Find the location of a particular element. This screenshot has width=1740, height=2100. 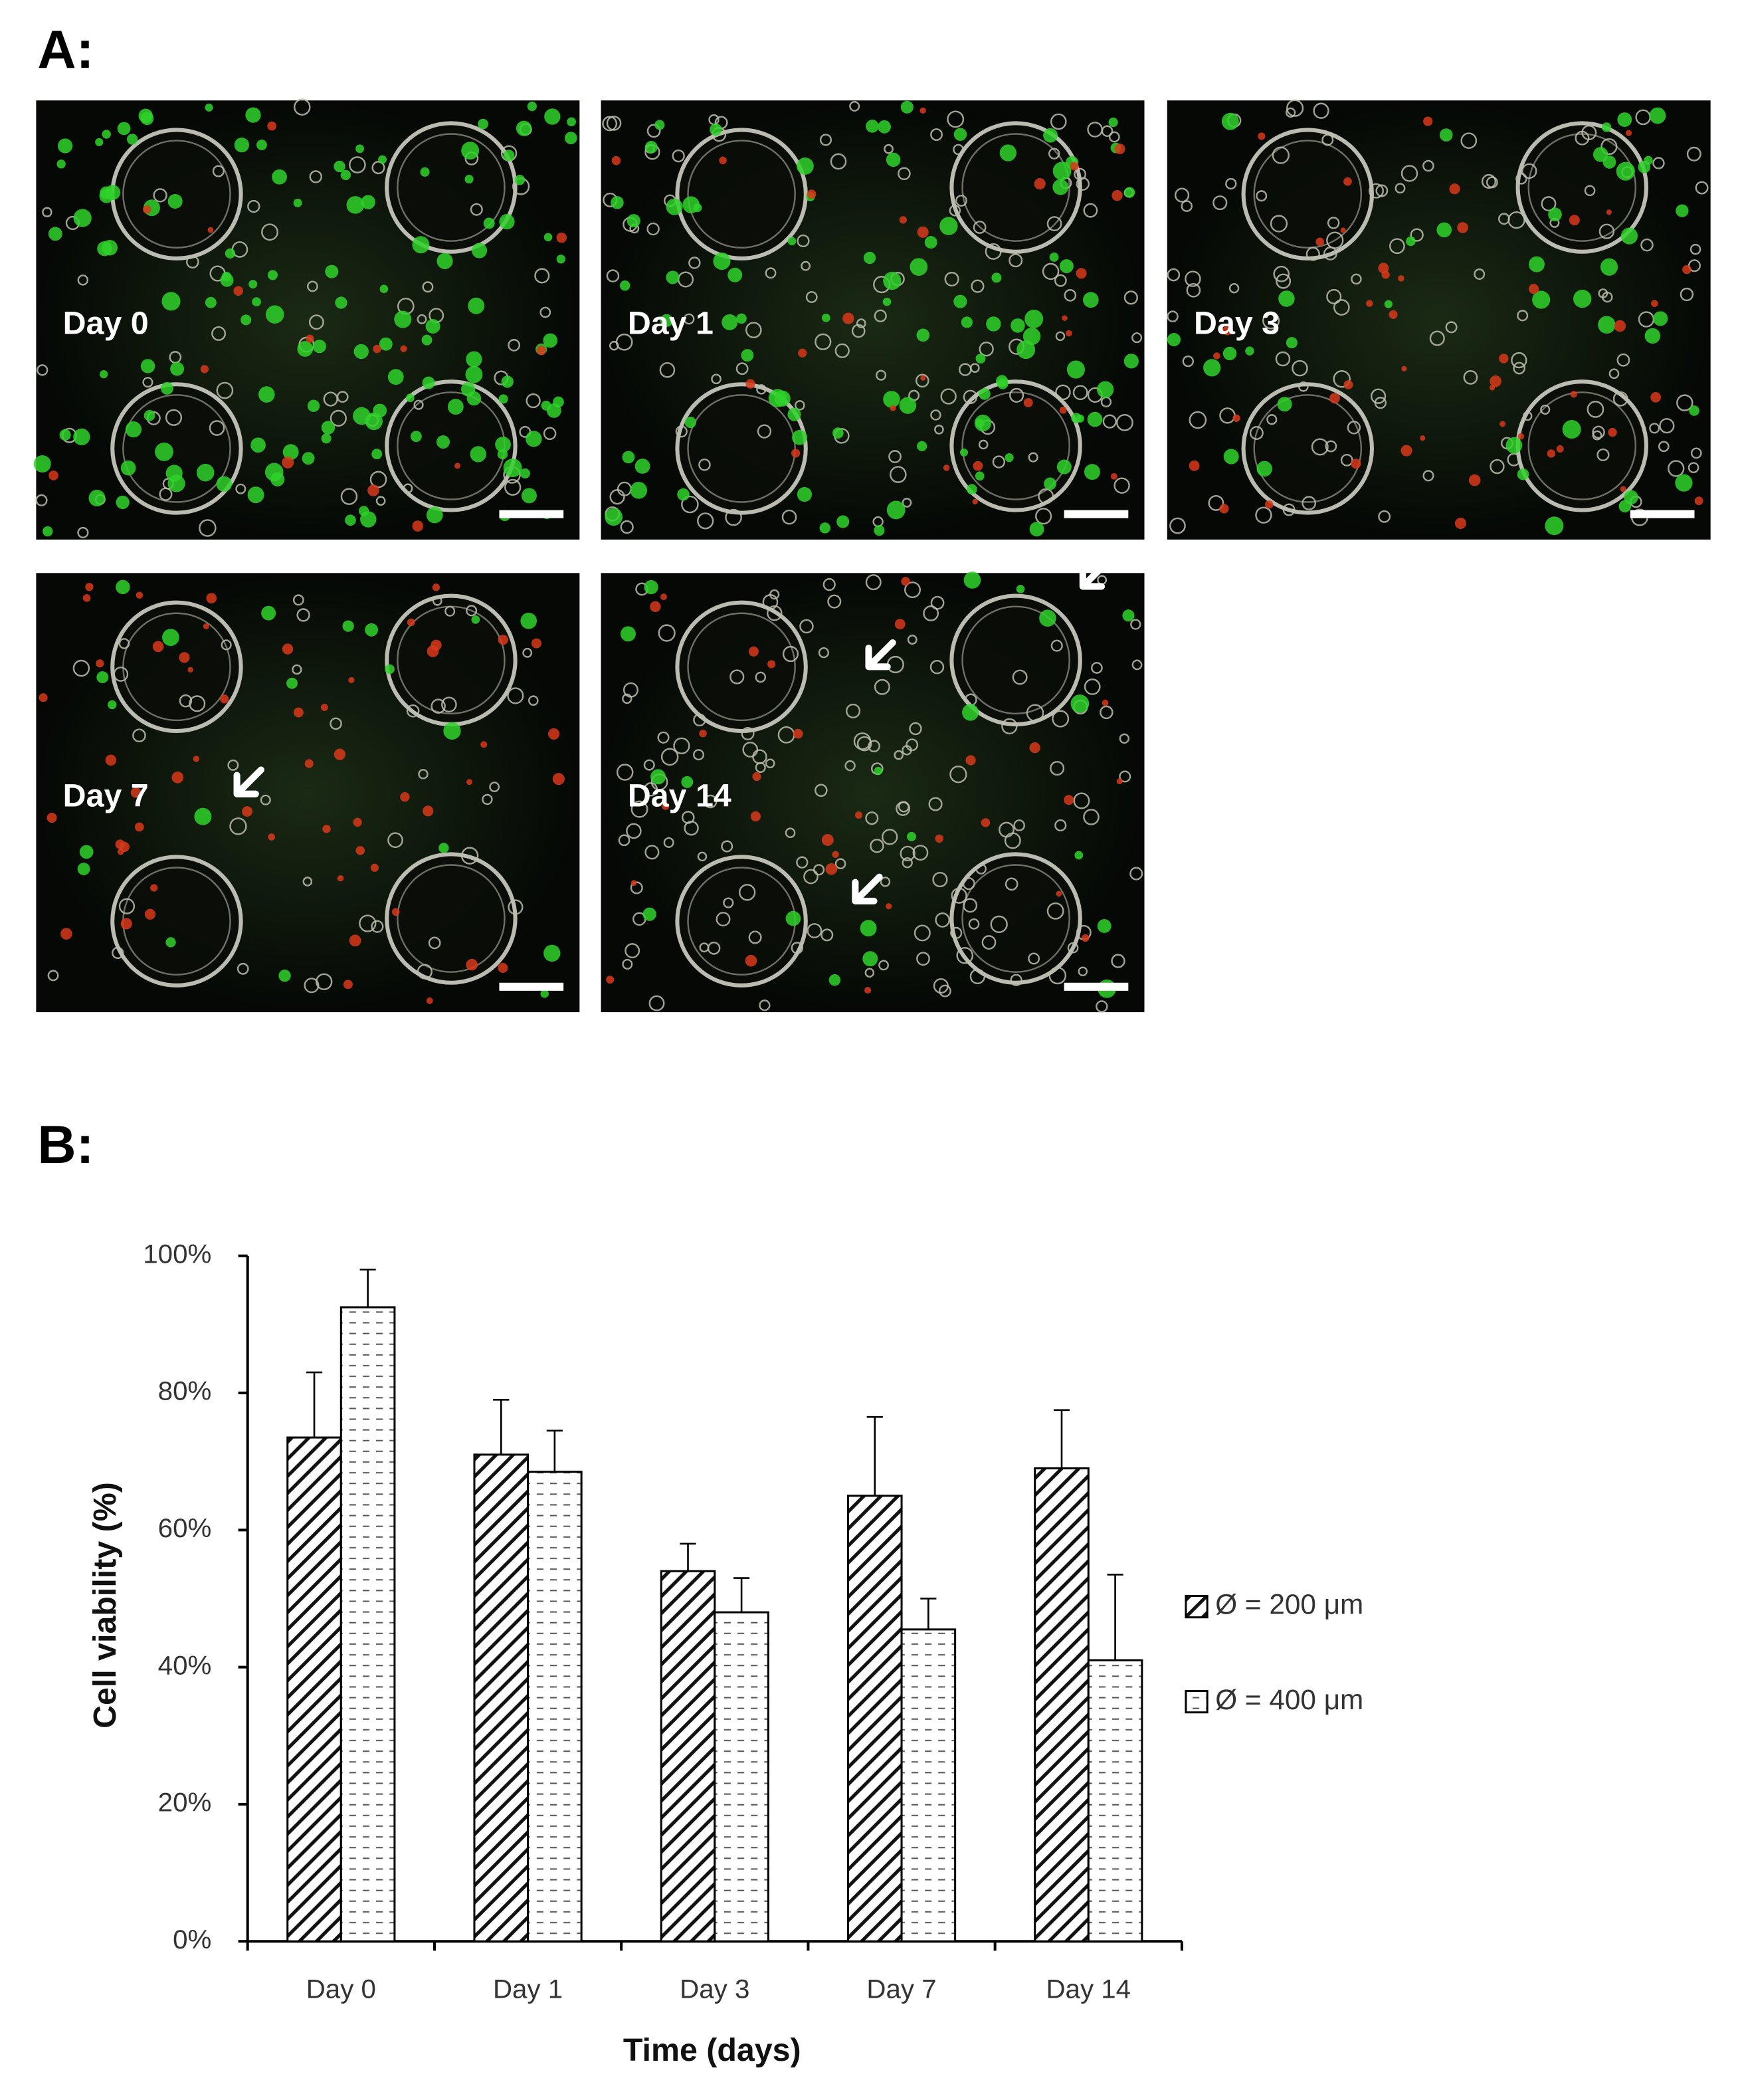

legend-swatch is located at coordinates (1196, 1701).